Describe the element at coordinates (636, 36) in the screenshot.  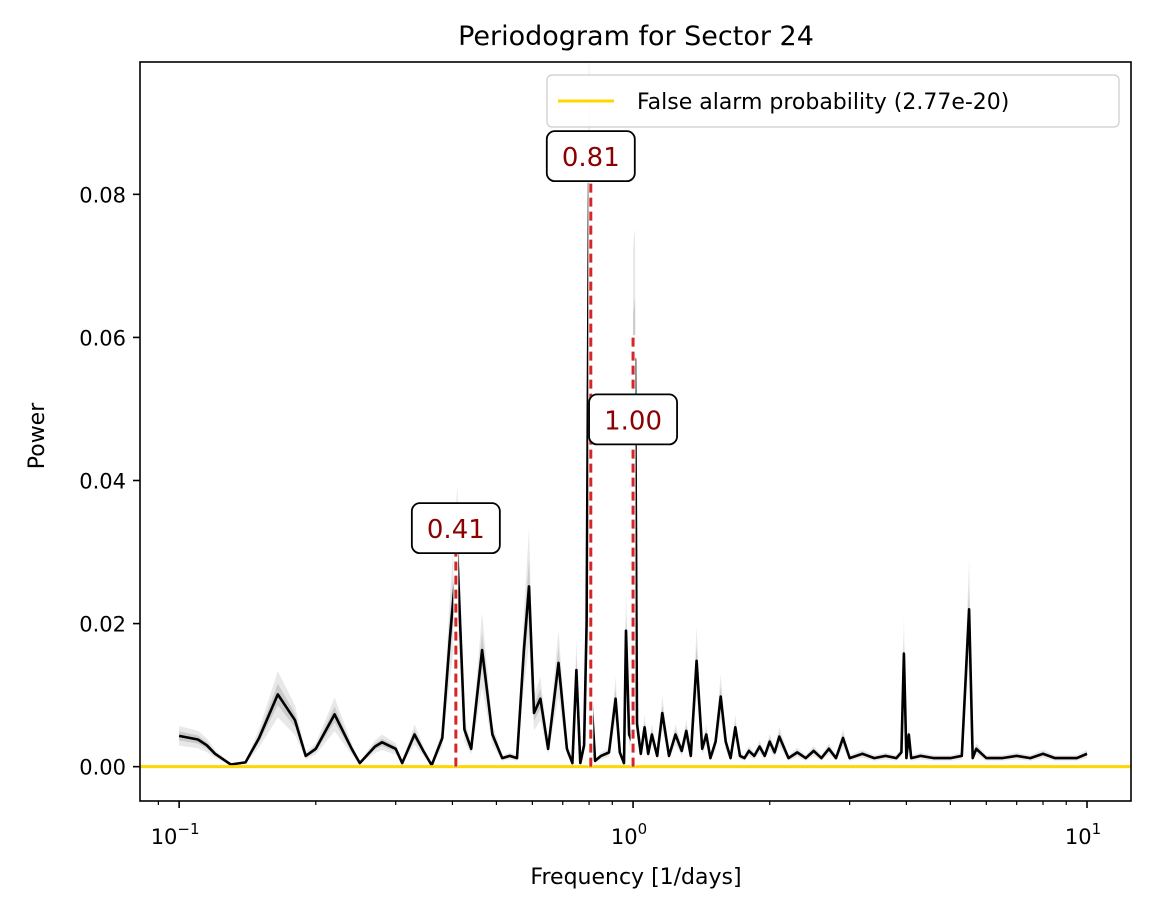
I see `chart-title: Periodogram for Sector 24` at that location.